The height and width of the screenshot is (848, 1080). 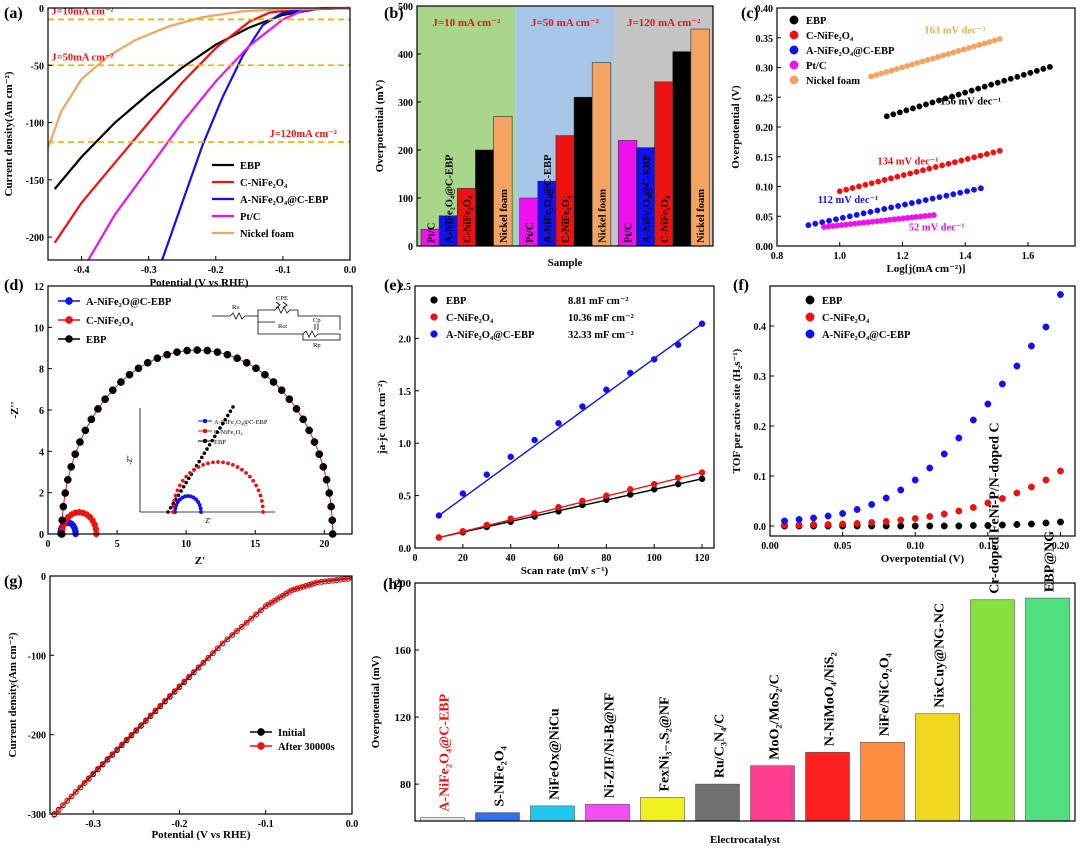 I want to click on bar-label: Pt/C, so click(x=530, y=233).